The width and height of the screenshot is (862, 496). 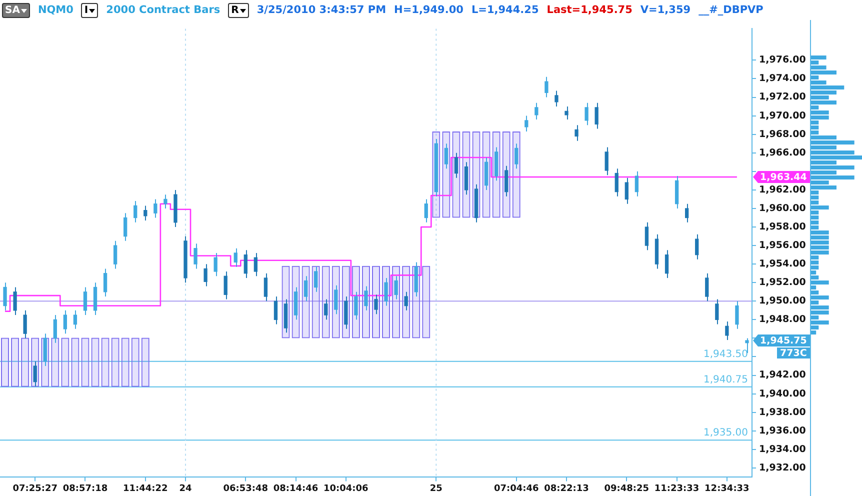 I want to click on ref-line-label: 1,940.75, so click(x=725, y=380).